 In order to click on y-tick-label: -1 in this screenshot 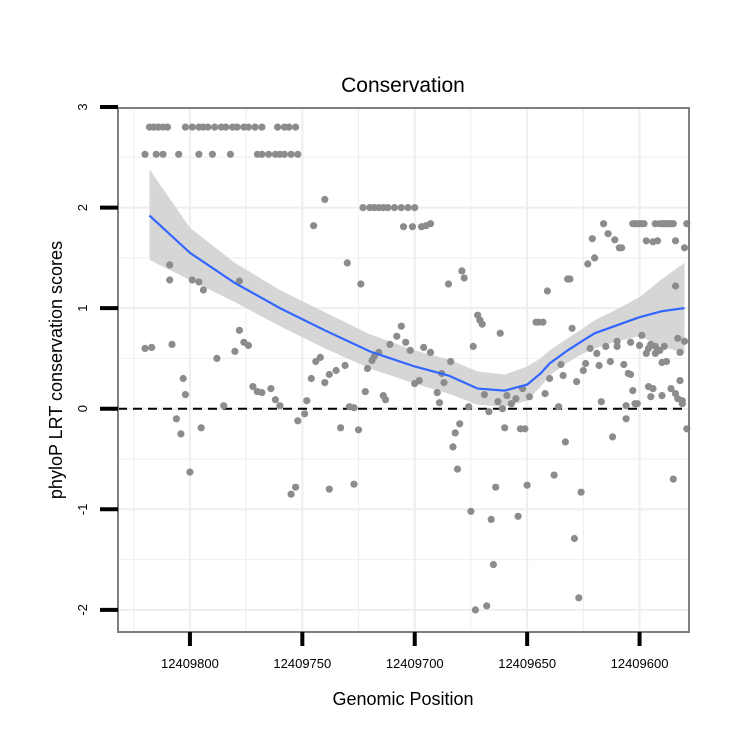, I will do `click(82, 510)`.